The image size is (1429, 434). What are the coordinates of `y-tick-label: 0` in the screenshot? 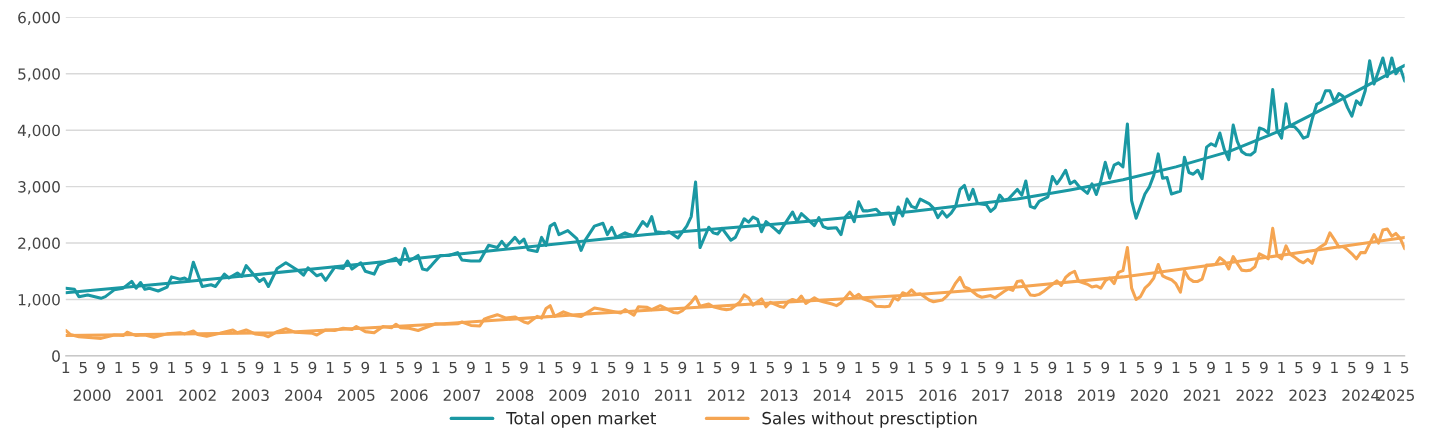 It's located at (56, 356).